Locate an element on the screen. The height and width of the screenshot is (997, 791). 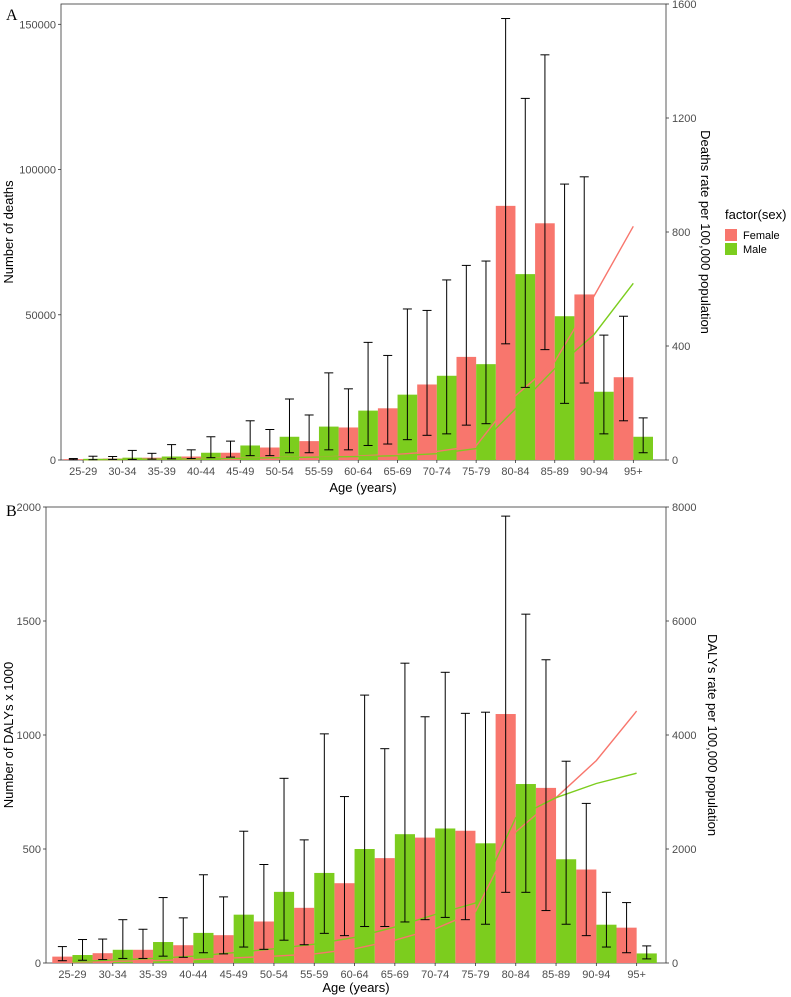
legend-title: factor(sex) is located at coordinates (755, 214).